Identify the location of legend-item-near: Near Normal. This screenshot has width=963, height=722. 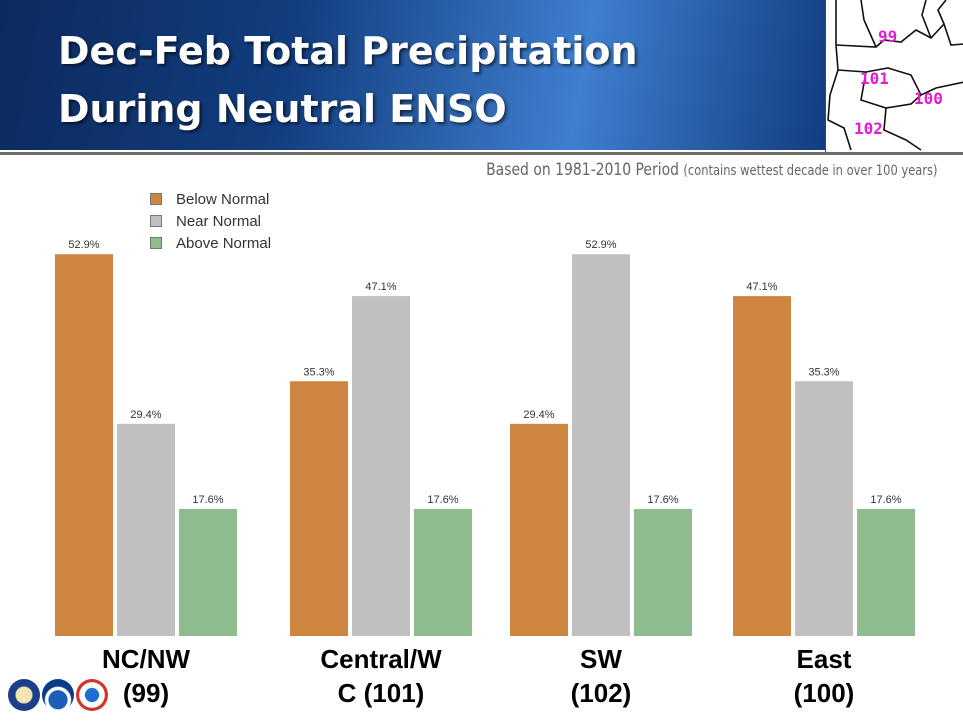
(210, 221).